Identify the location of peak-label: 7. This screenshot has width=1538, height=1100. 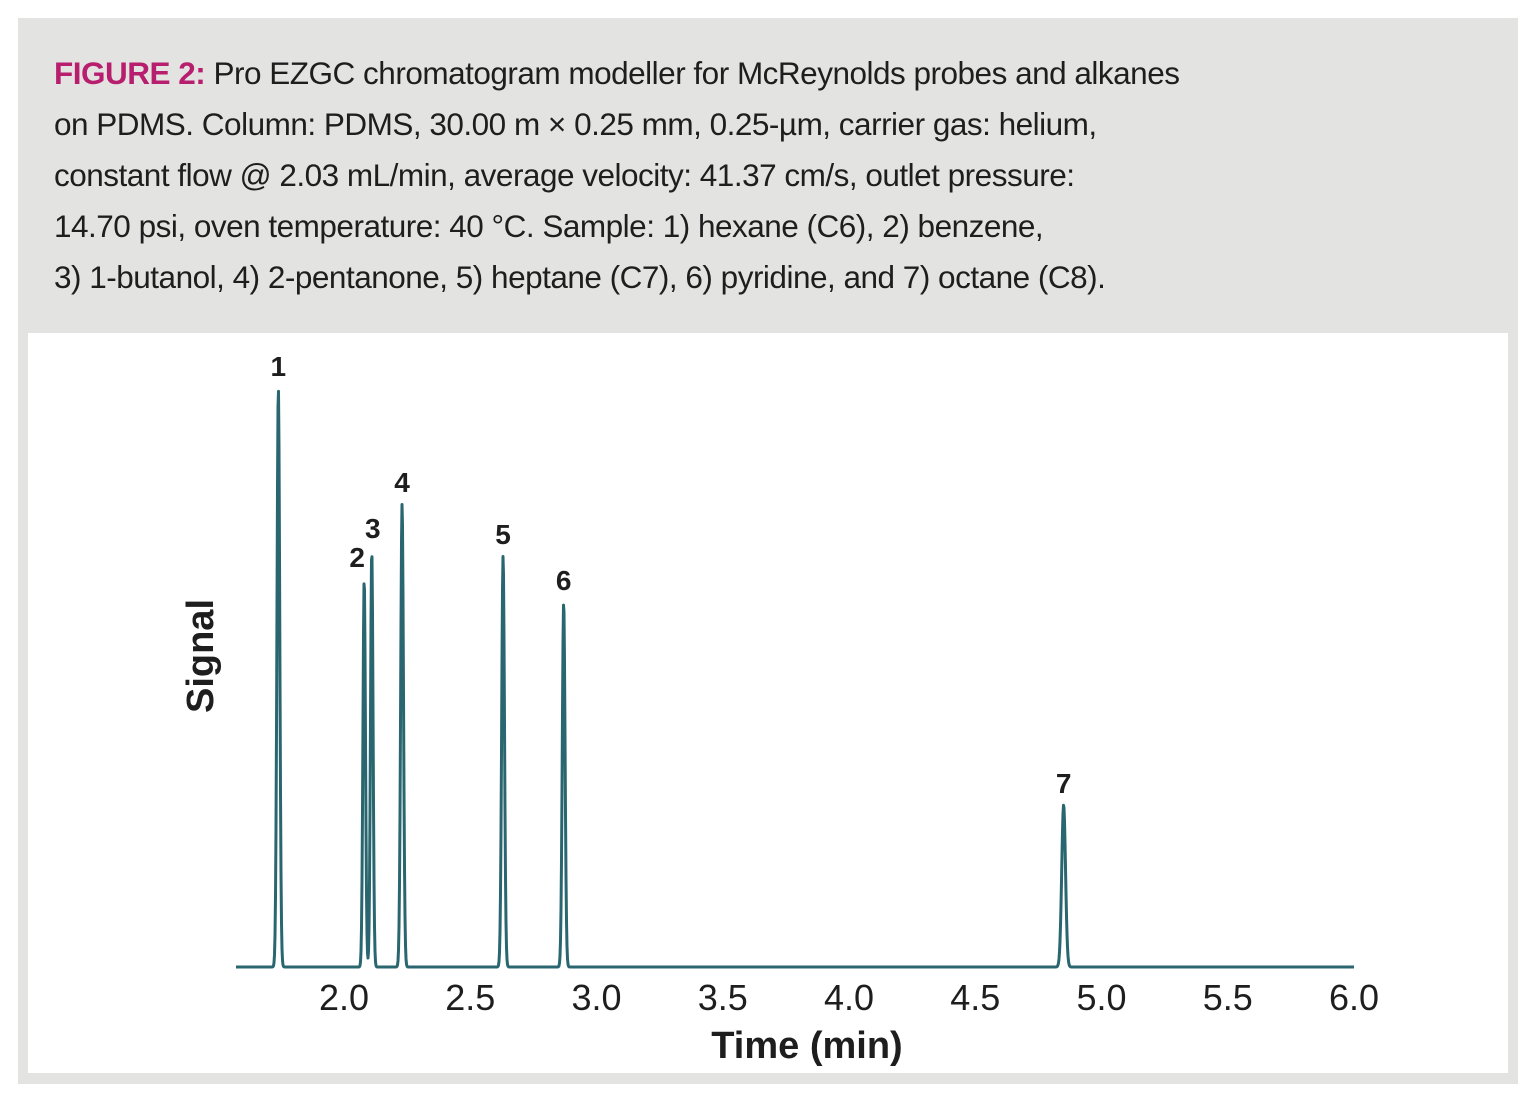
(1064, 783).